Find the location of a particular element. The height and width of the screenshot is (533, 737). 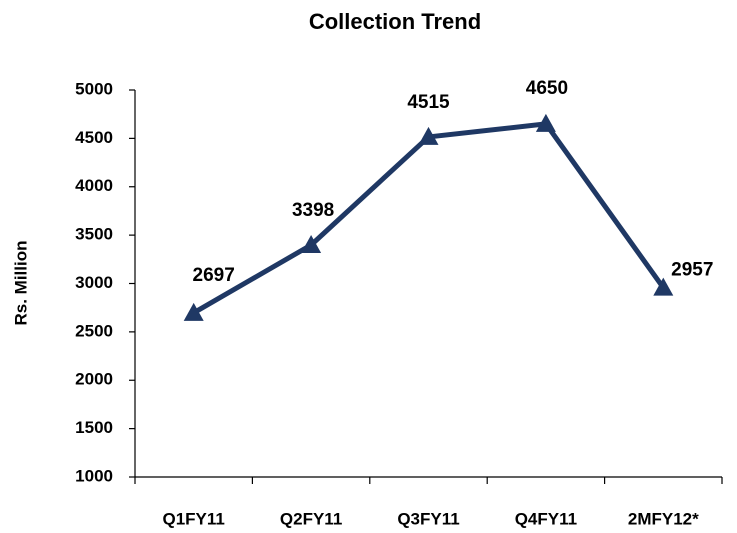

y-axis-title: Rs. Million is located at coordinates (20, 283).